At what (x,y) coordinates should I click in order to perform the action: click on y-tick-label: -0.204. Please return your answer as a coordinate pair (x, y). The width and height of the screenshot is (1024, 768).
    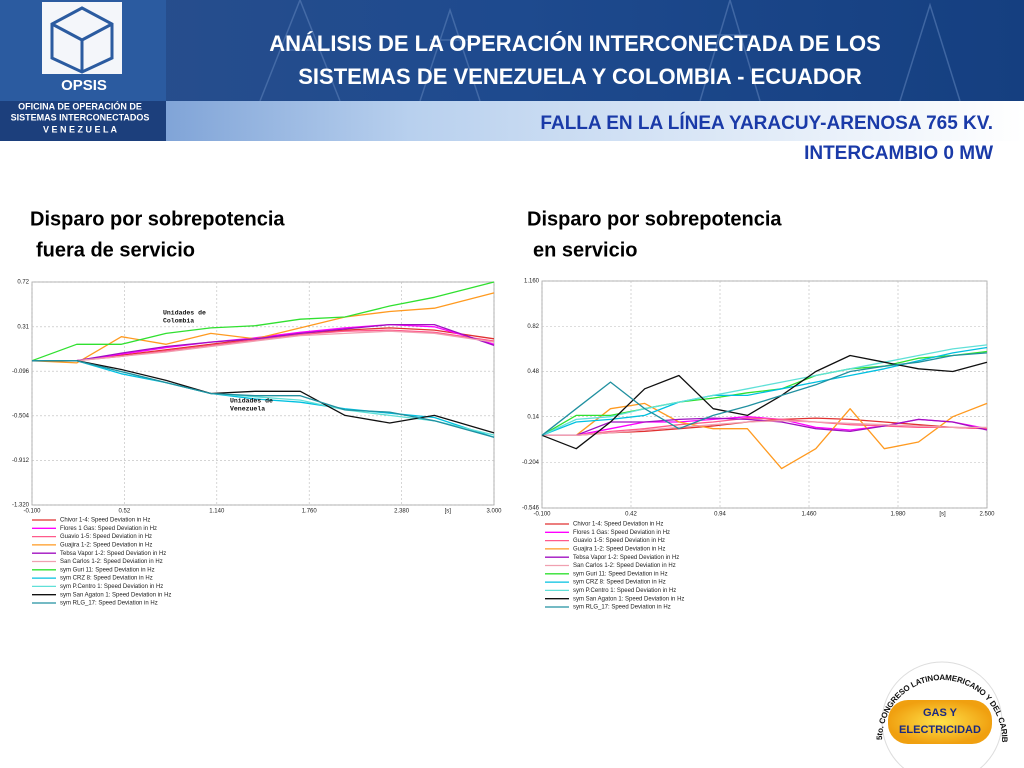
    Looking at the image, I should click on (531, 463).